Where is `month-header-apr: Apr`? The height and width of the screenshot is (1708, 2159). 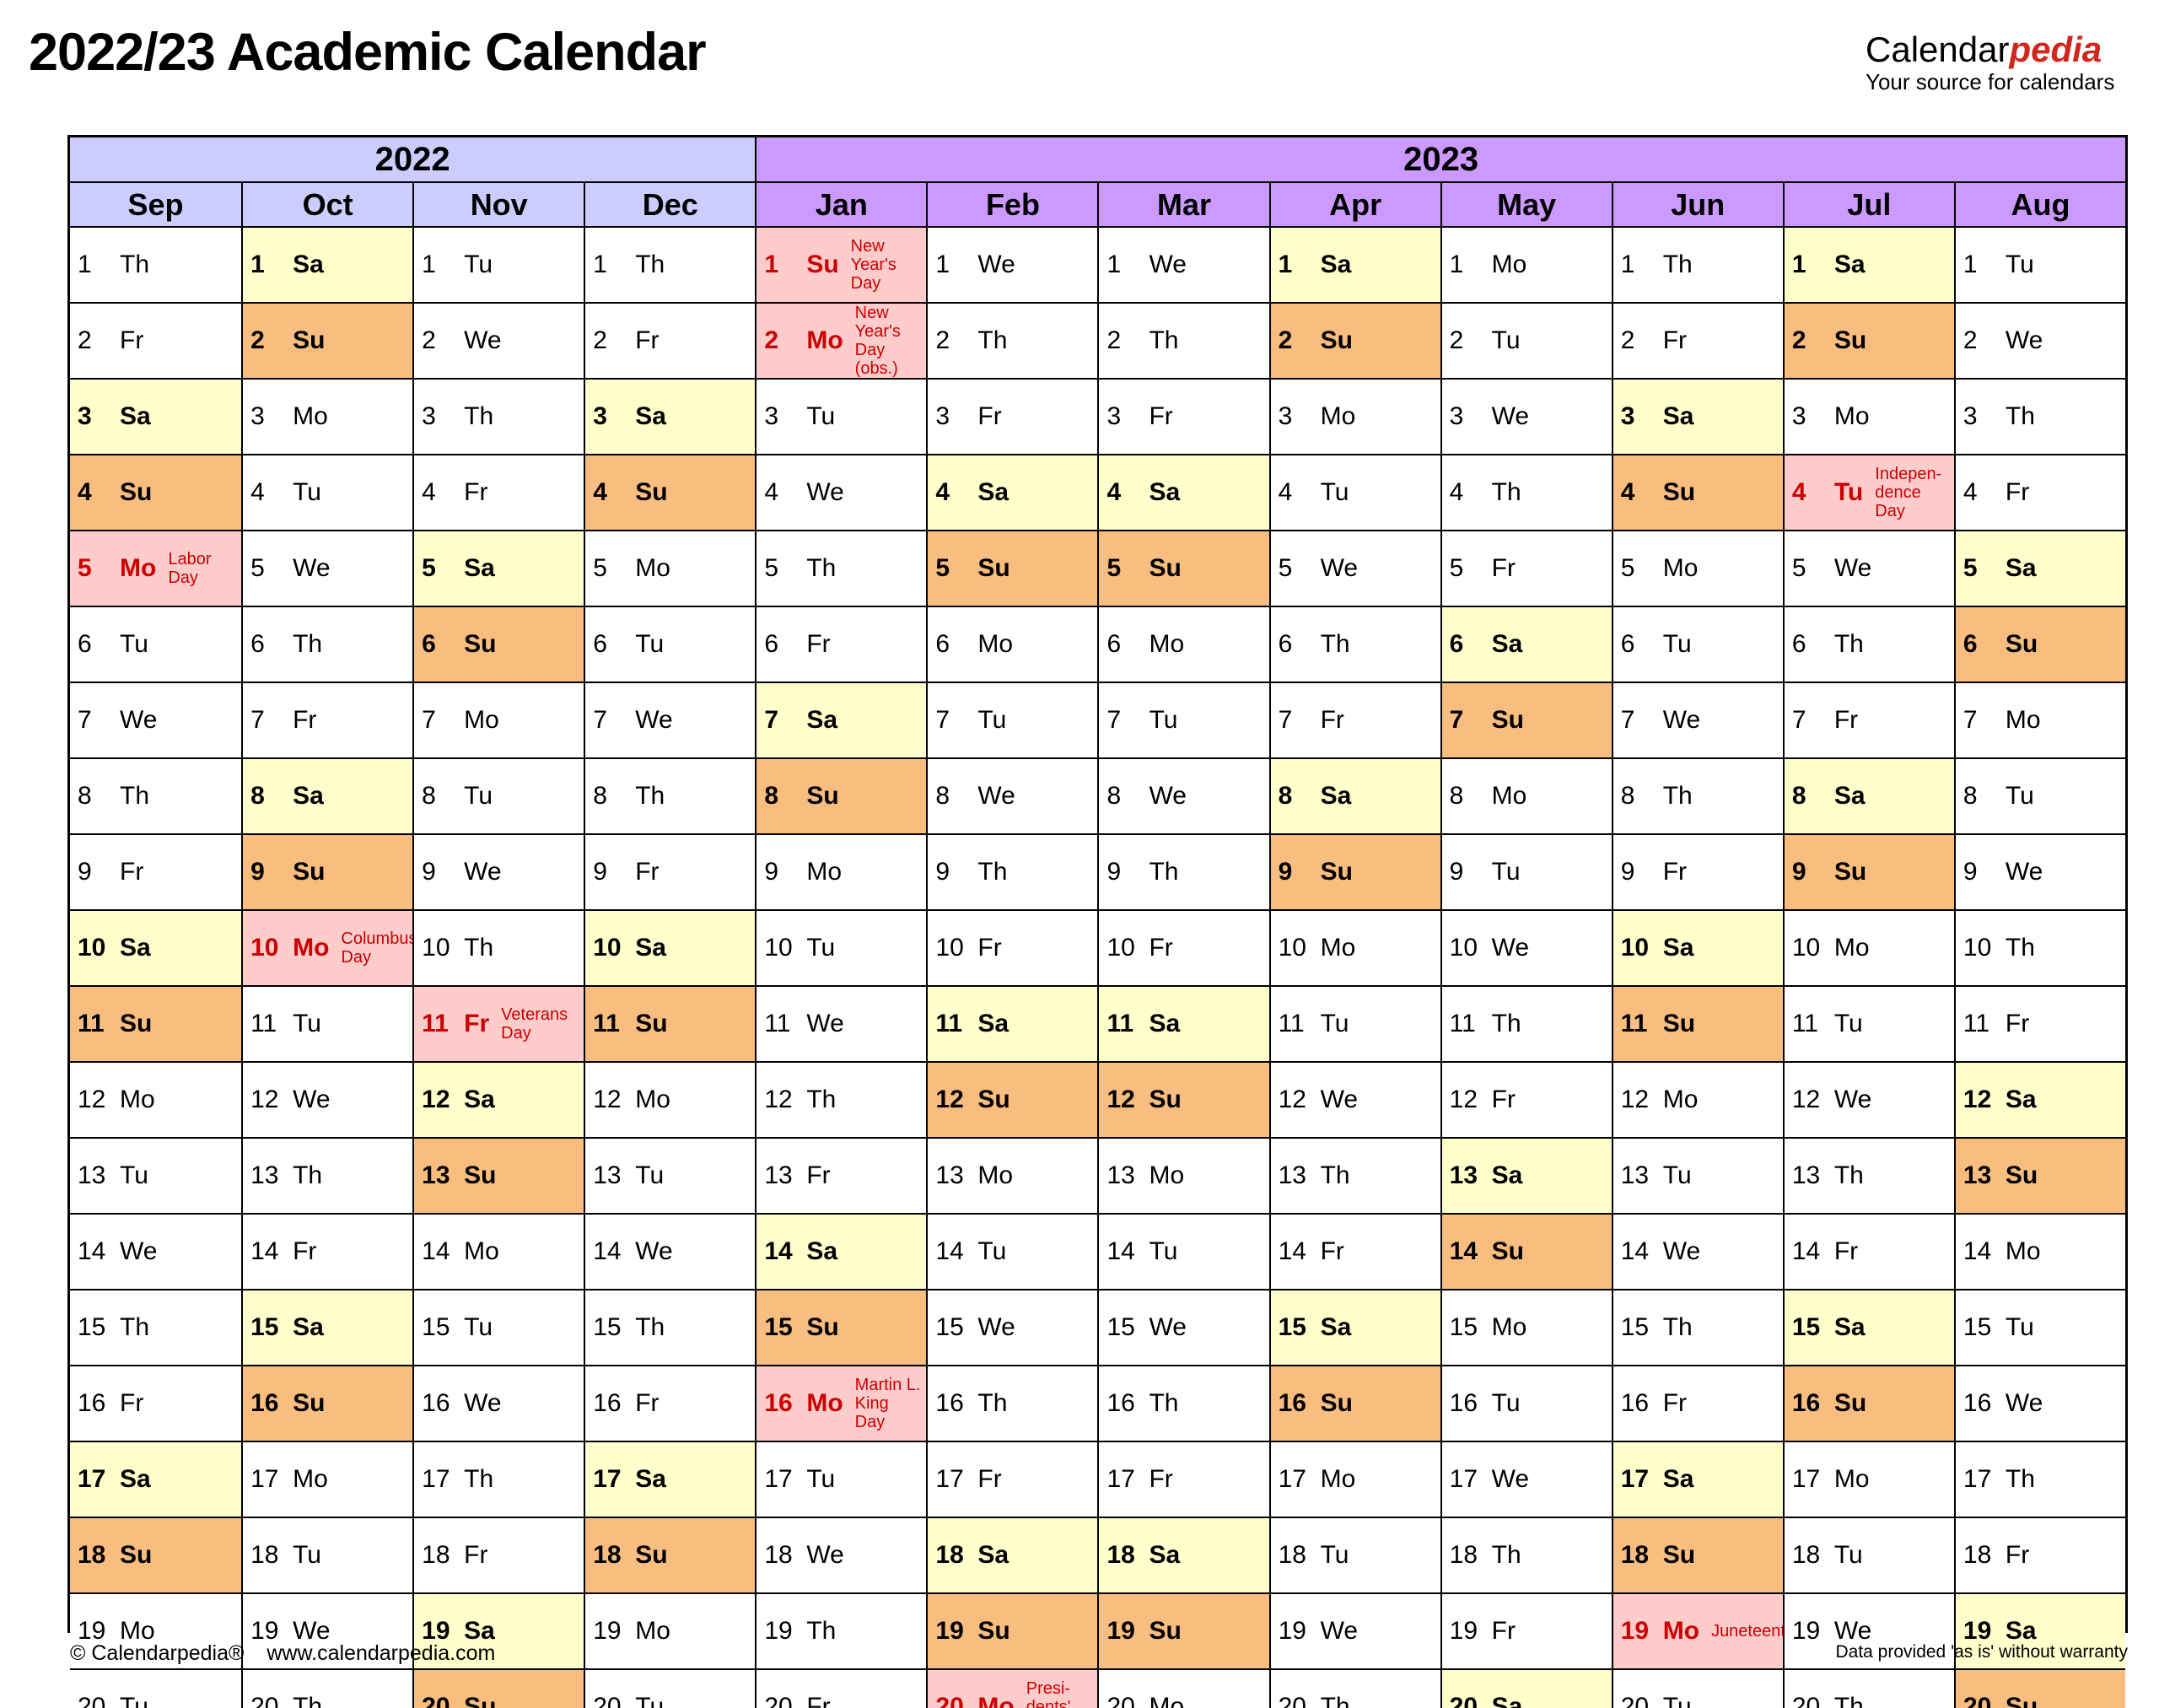 month-header-apr: Apr is located at coordinates (1354, 203).